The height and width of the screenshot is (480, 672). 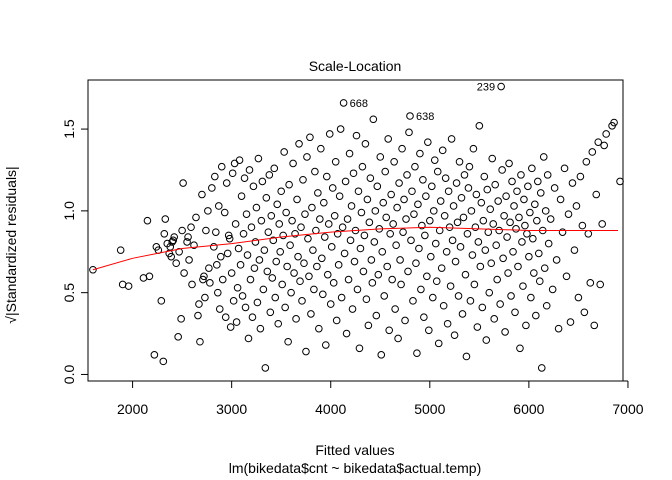 What do you see at coordinates (355, 66) in the screenshot?
I see `chart-title: Scale-Location` at bounding box center [355, 66].